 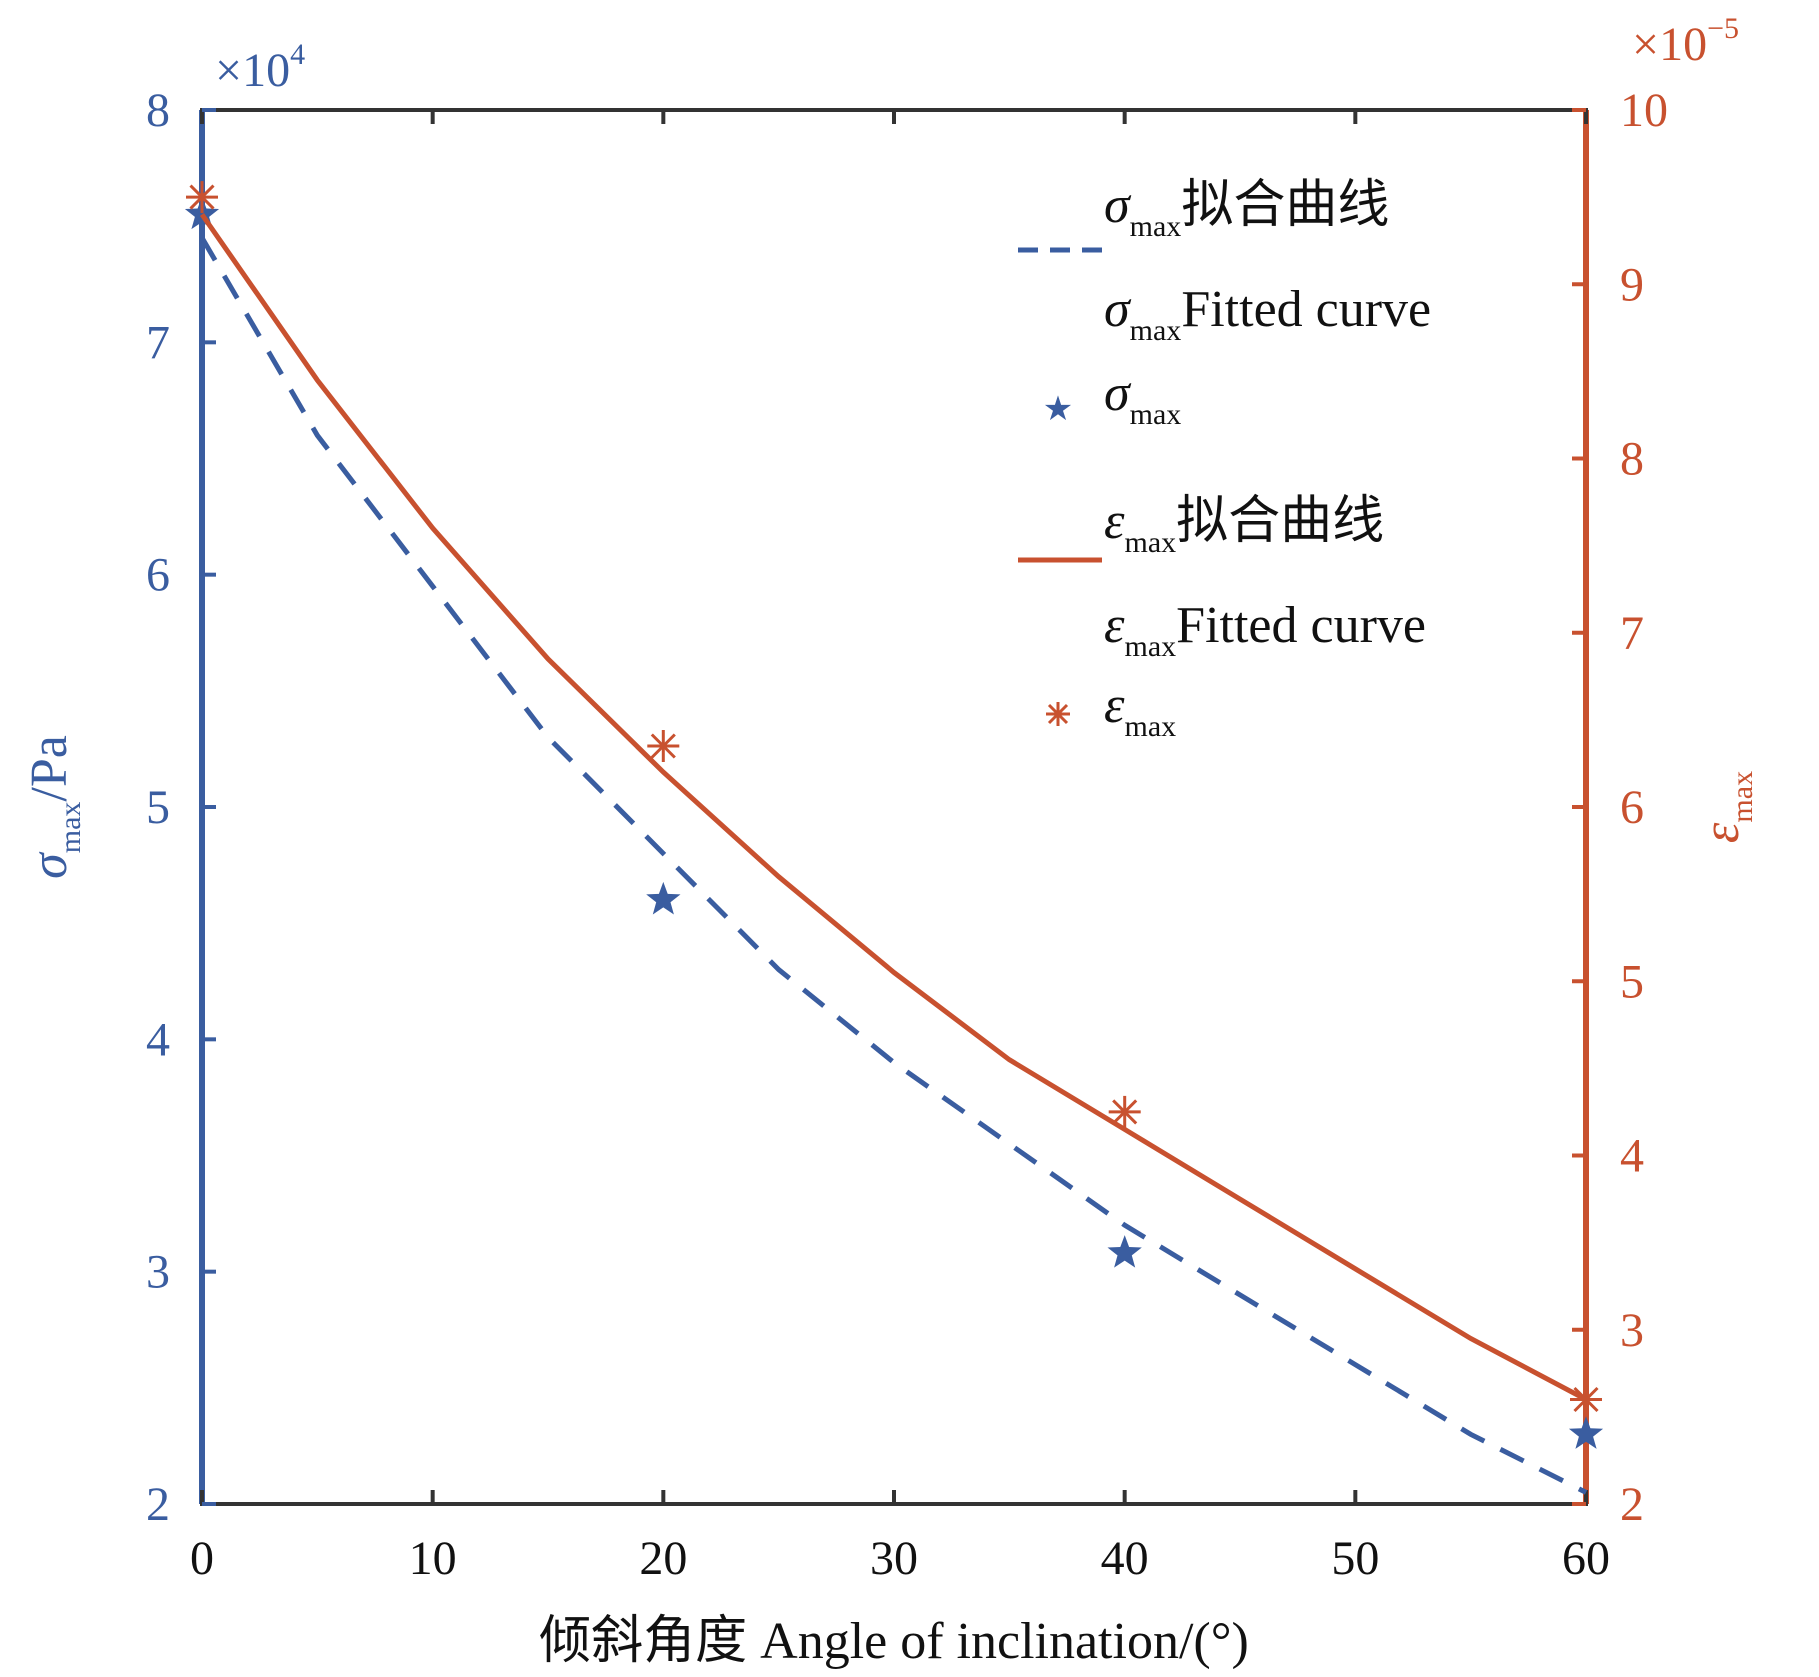 I want to click on legend-star-icon: ★, so click(x=1058, y=409).